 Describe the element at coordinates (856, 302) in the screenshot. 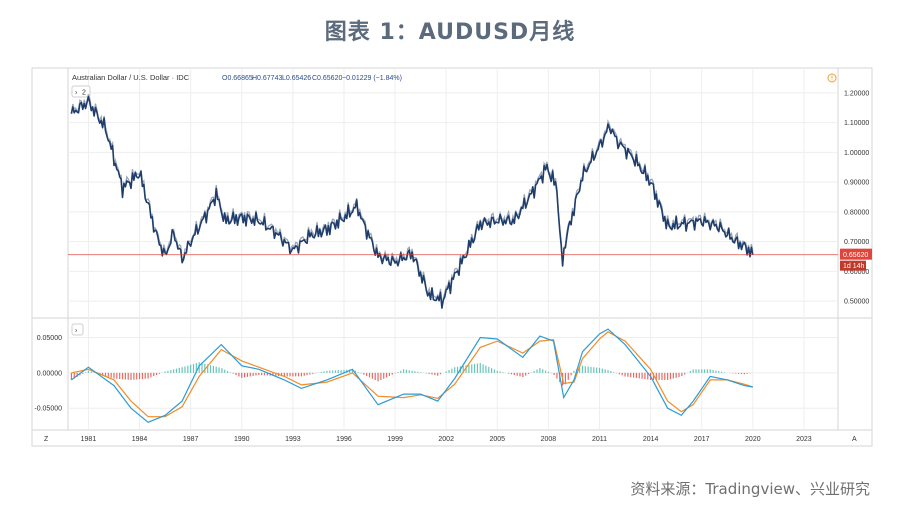

I see `price-tick-label: 0.50000` at that location.